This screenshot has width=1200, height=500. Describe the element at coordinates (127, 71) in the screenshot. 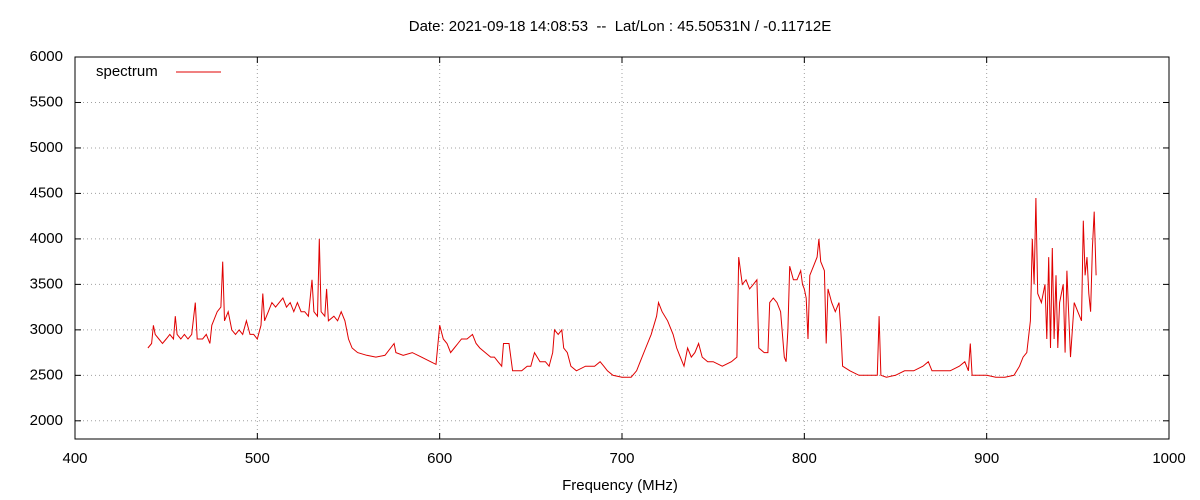

I see `legend-label: spectrum` at that location.